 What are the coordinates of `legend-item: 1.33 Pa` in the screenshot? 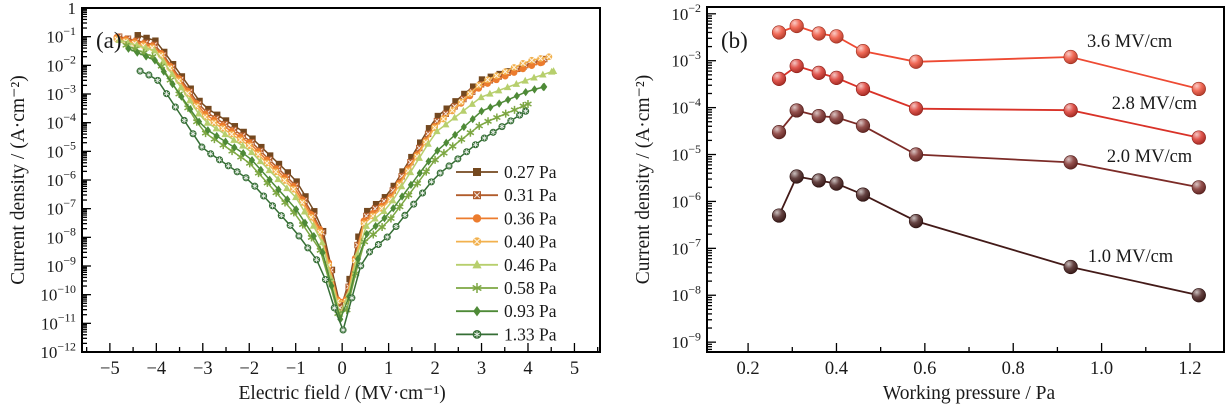 It's located at (506, 334).